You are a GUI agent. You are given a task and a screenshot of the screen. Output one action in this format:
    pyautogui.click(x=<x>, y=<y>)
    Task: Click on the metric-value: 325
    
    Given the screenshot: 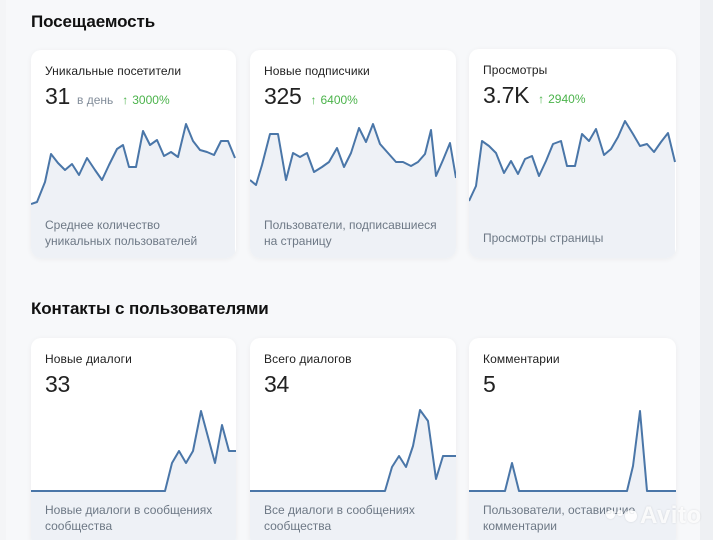 What is the action you would take?
    pyautogui.click(x=283, y=96)
    